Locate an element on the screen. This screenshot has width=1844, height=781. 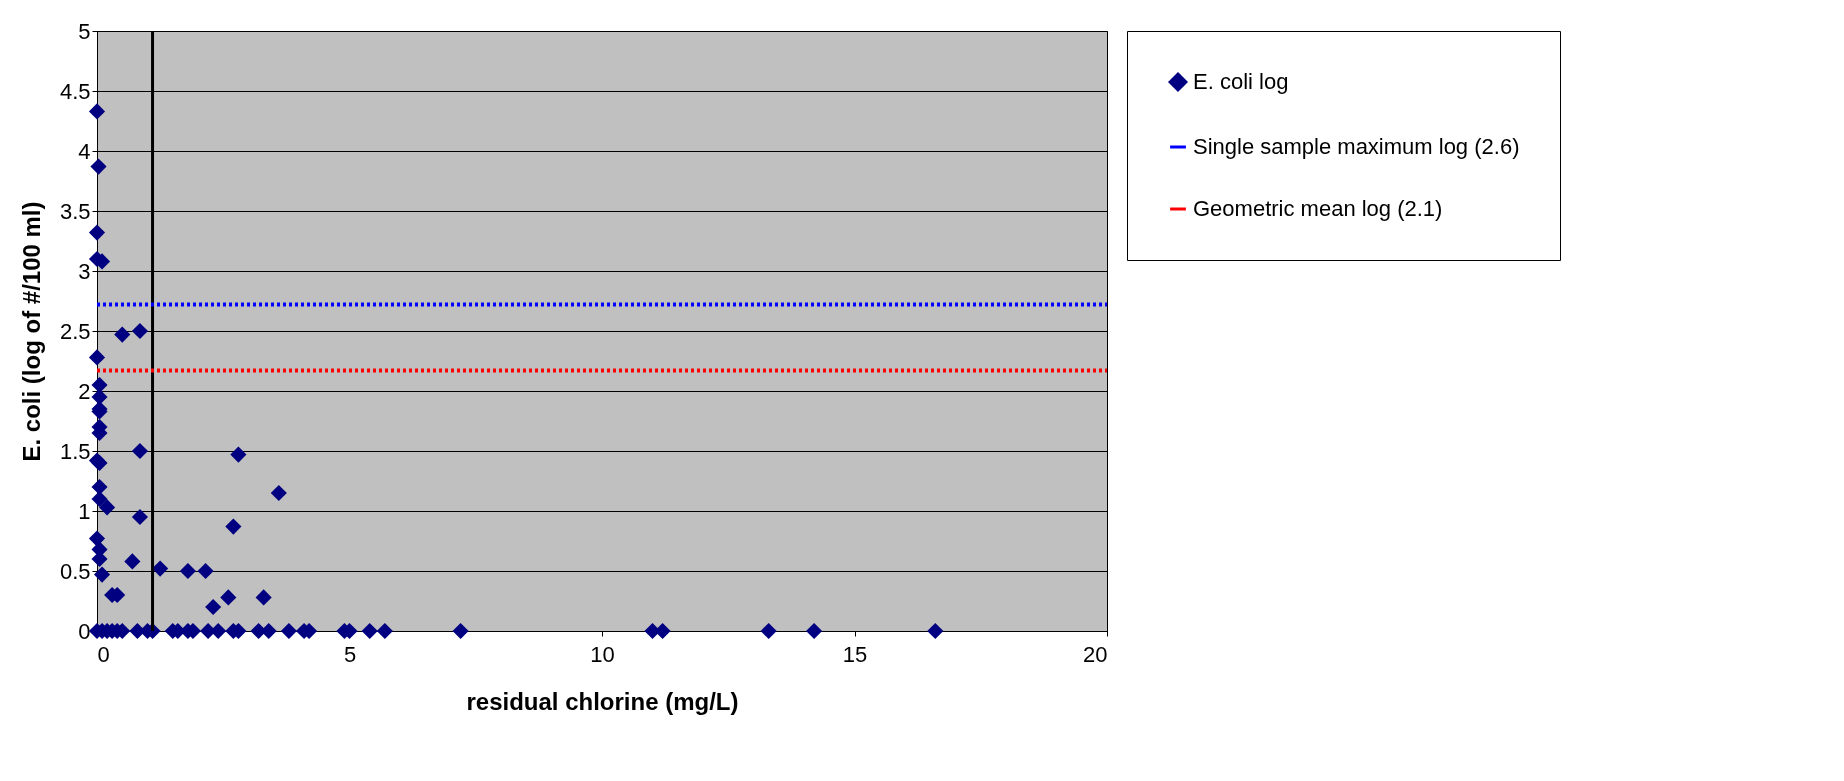
y-tick-label: 1 is located at coordinates (84, 511).